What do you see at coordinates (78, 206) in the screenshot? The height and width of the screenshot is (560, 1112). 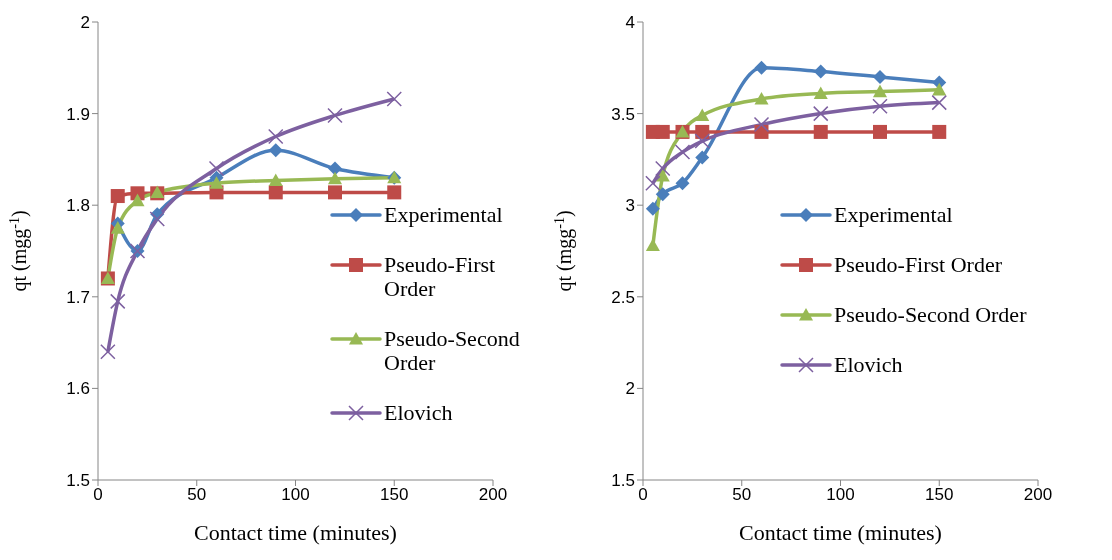 I see `y-tick-label: 1.8` at bounding box center [78, 206].